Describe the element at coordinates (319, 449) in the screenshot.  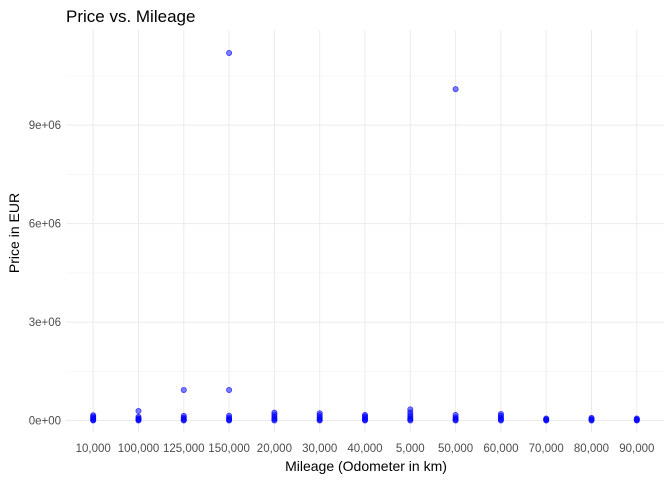
I see `x-tick-label: 30,000` at that location.